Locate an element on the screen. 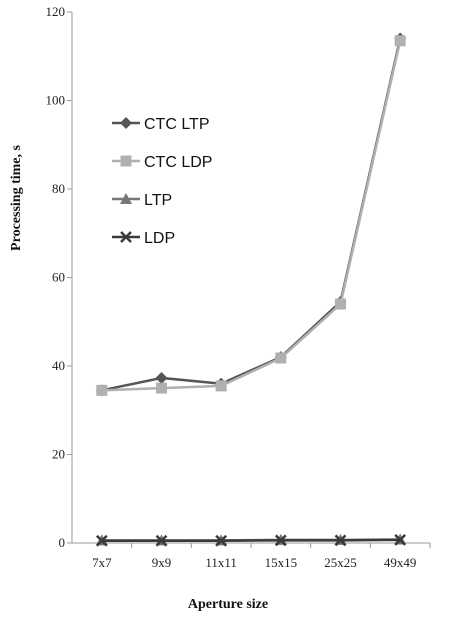 The width and height of the screenshot is (455, 619). legend-label: LDP is located at coordinates (159, 238).